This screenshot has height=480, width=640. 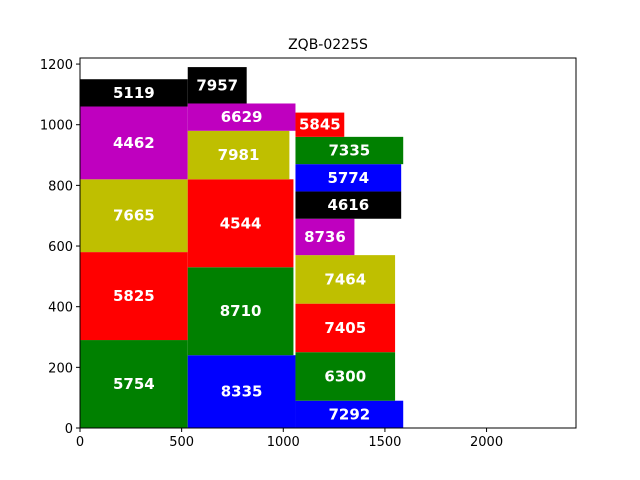 I want to click on y-tick-label: 200, so click(x=60, y=368).